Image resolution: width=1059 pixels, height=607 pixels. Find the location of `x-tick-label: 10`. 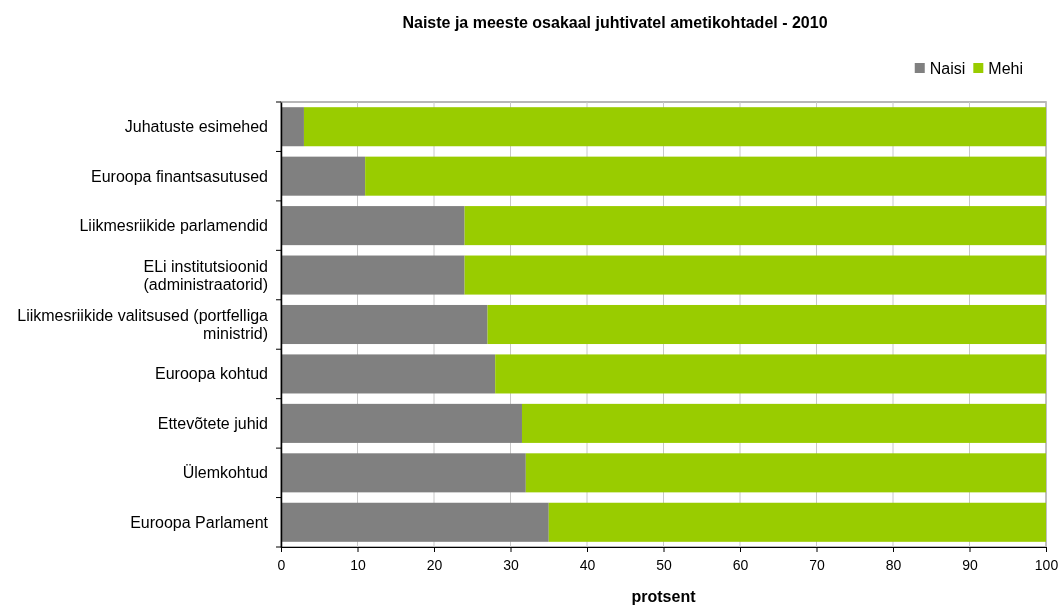

x-tick-label: 10 is located at coordinates (358, 564).